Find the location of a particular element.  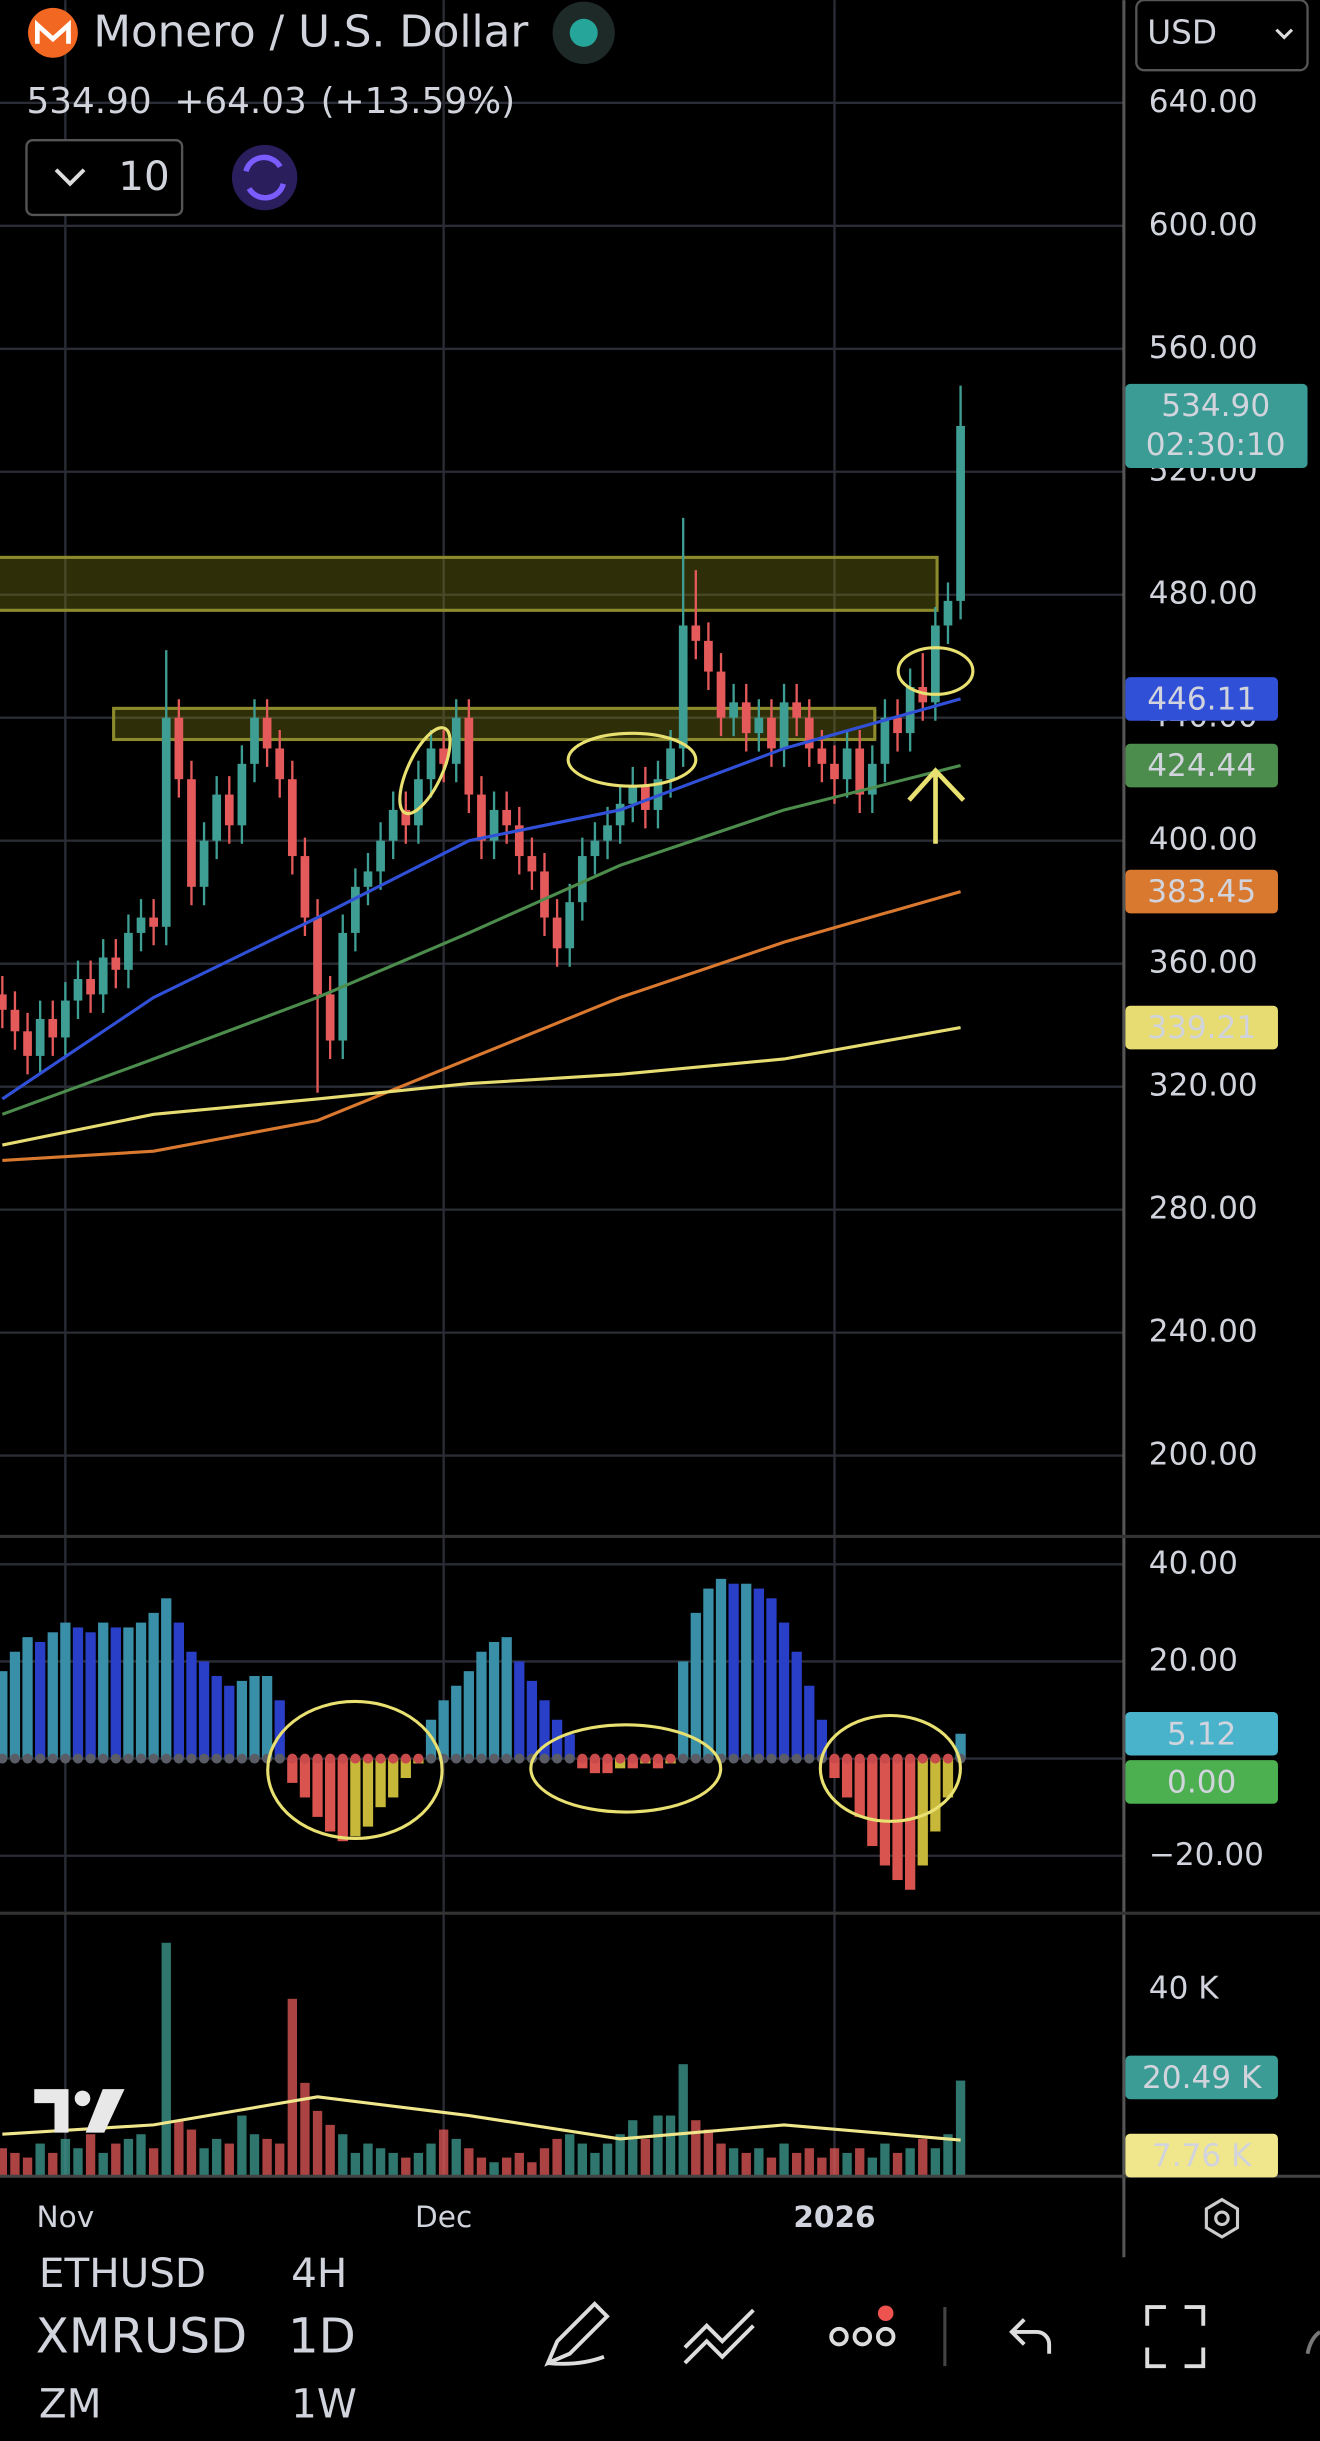

logo-part is located at coordinates (51, 2111).